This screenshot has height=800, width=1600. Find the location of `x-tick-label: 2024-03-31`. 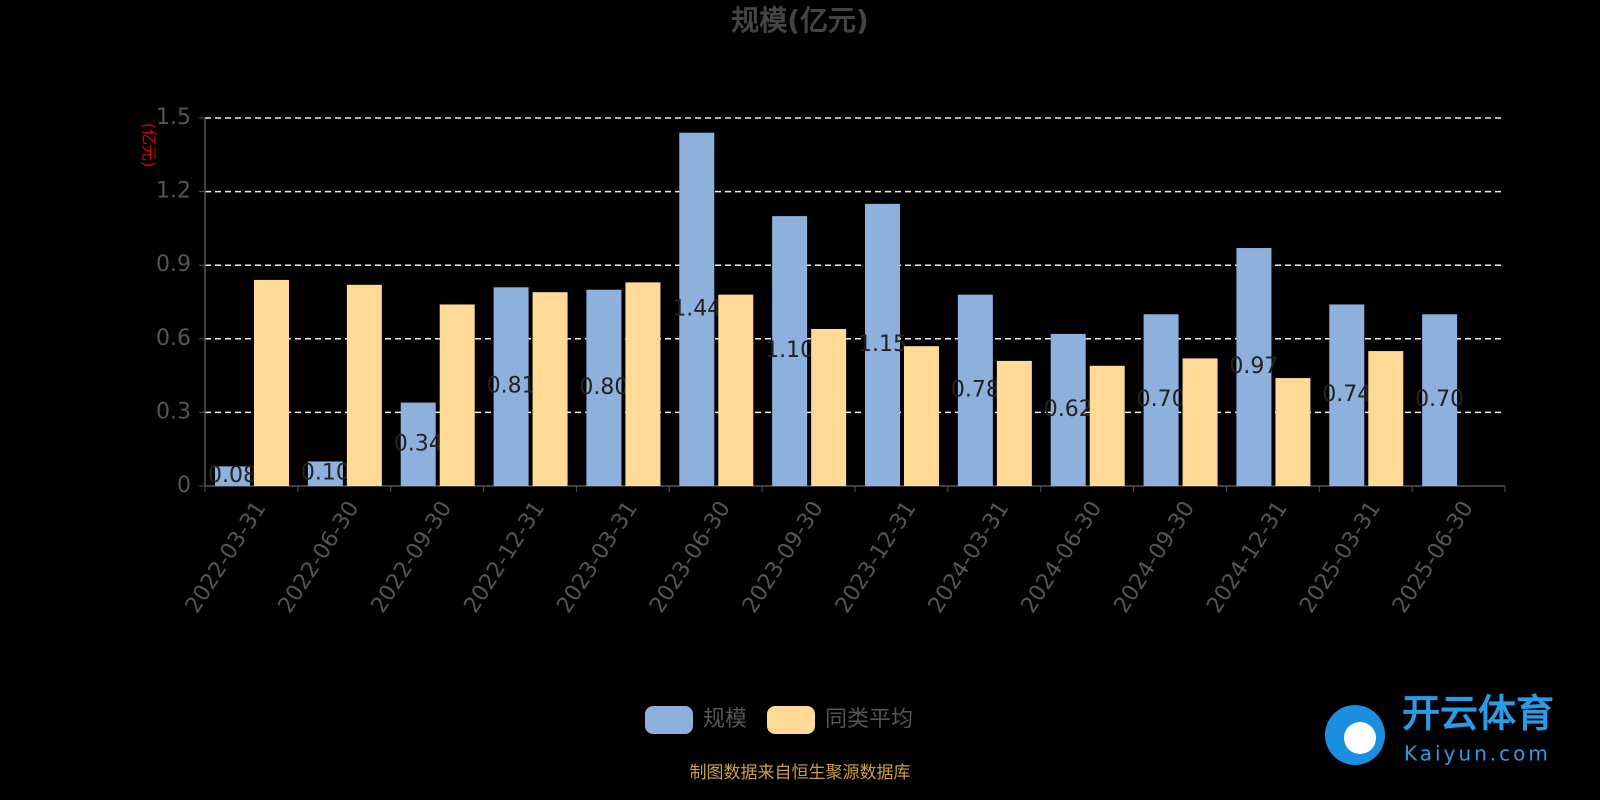

x-tick-label: 2024-03-31 is located at coordinates (969, 557).